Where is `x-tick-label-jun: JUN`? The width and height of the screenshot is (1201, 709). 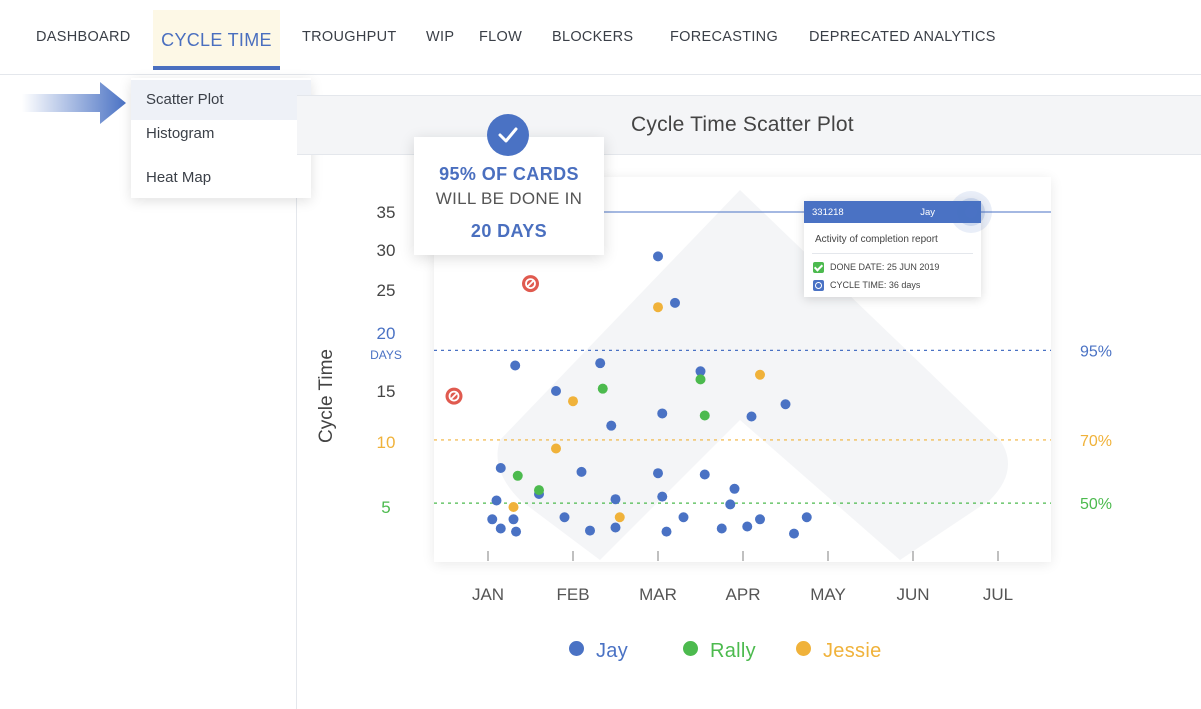
x-tick-label-jun: JUN is located at coordinates (912, 594).